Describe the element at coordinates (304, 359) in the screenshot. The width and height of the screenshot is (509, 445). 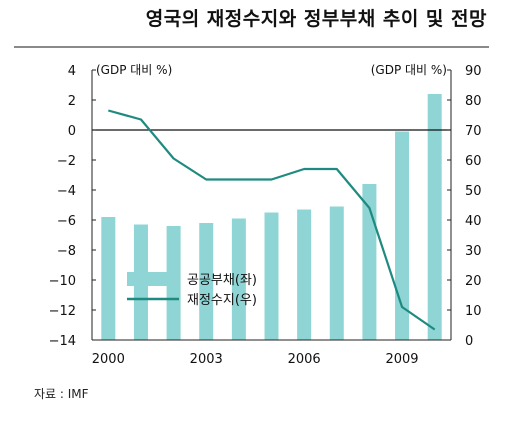
I see `x-tick-label: 2006` at that location.